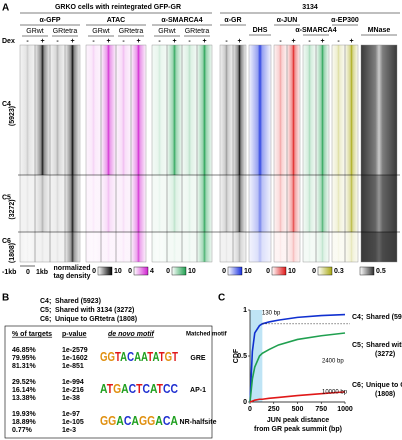 Image resolution: width=402 pixels, height=440 pixels. Describe the element at coordinates (379, 30) in the screenshot. I see `group-label: MNase` at that location.